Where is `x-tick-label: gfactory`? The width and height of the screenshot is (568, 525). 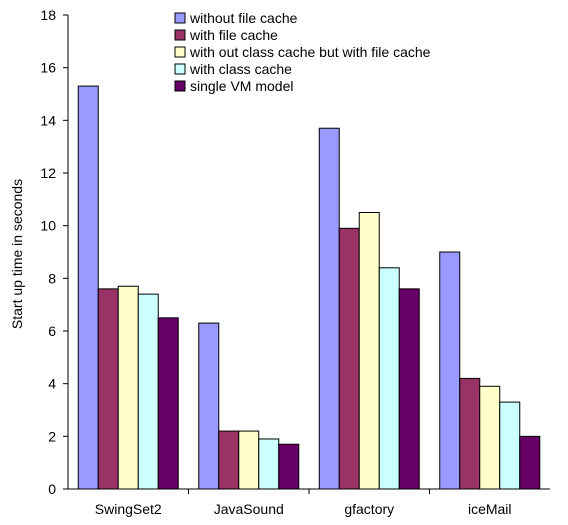
x-tick-label: gfactory is located at coordinates (369, 509).